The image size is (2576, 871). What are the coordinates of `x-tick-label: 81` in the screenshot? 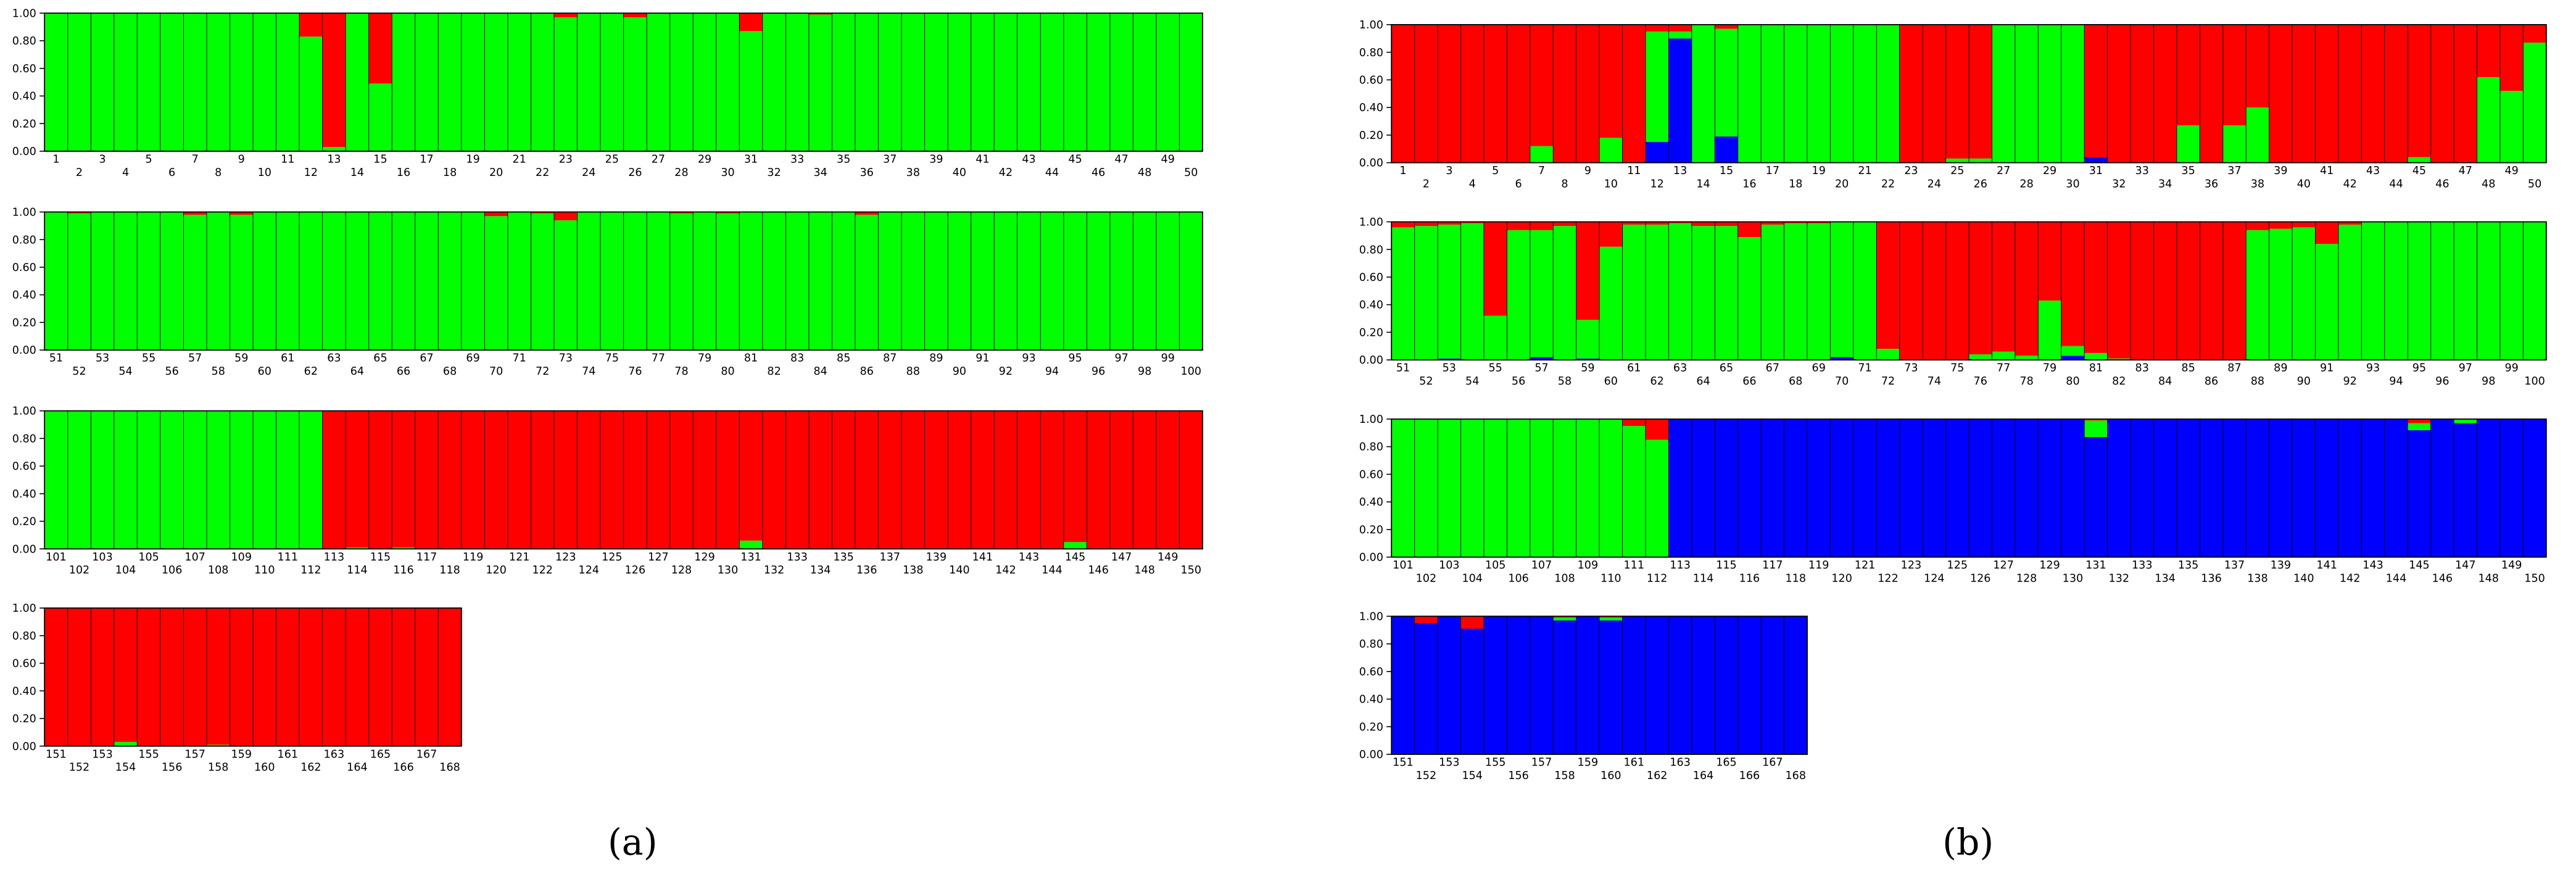 It's located at (751, 358).